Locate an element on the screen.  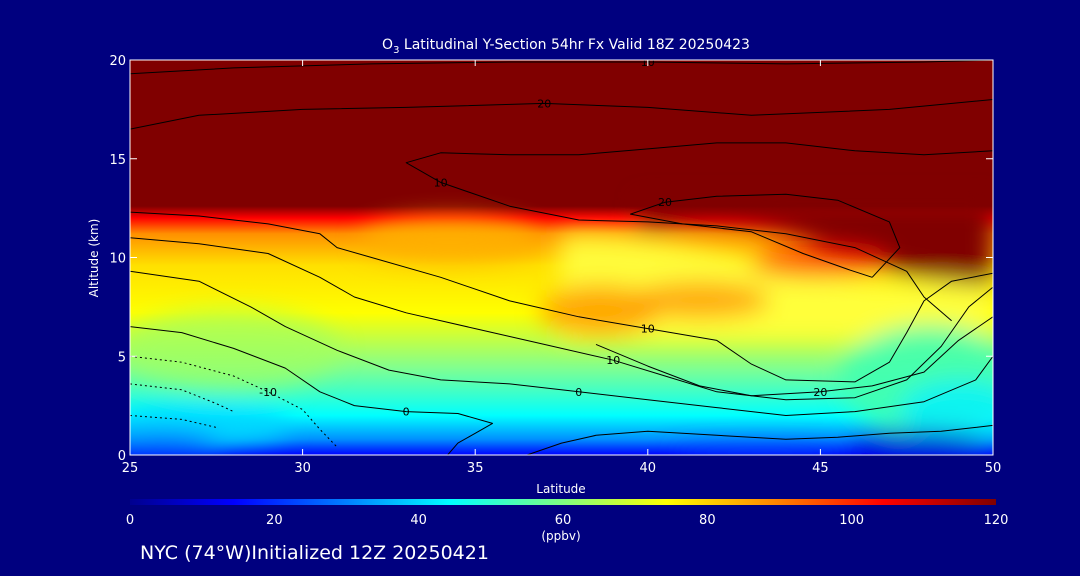
colorbar-tick-label: 100 is located at coordinates (851, 520).